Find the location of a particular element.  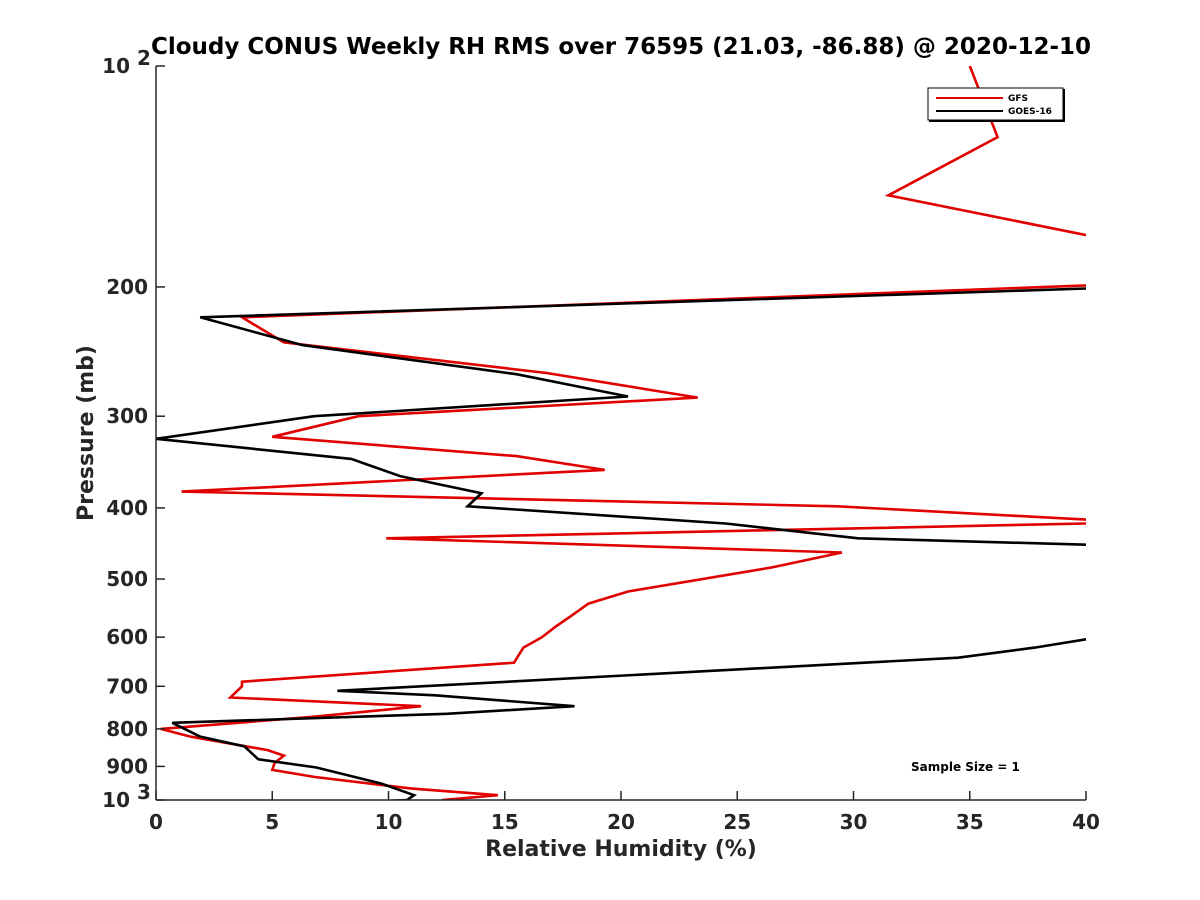

y-tick-label: 500 is located at coordinates (127, 579).